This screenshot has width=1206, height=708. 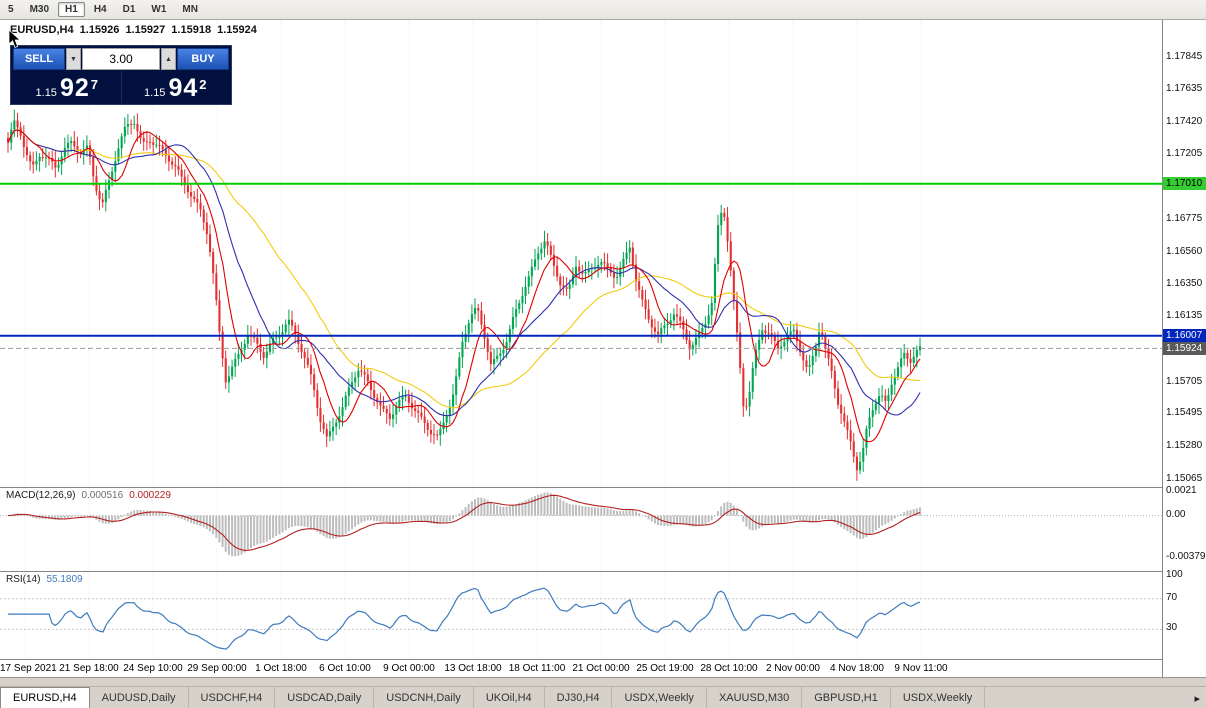 I want to click on timeframe-button: H1, so click(x=71, y=9).